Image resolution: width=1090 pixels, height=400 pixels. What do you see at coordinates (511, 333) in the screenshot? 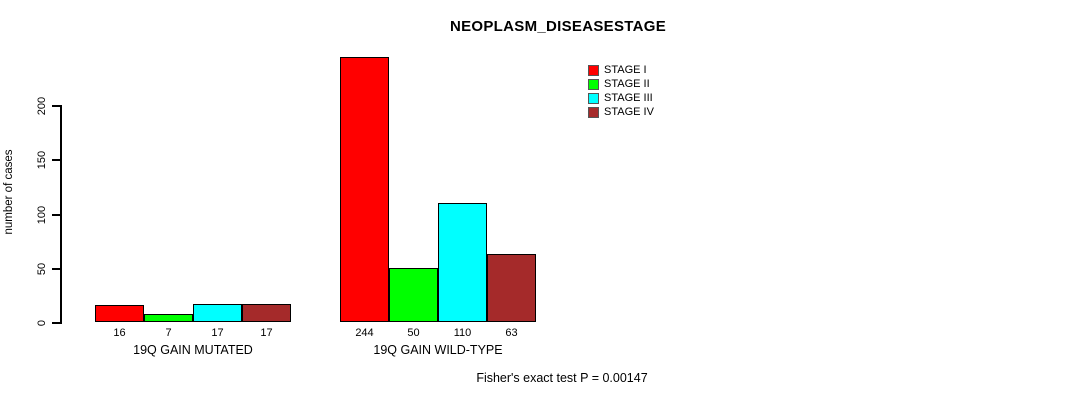
I see `bar-value-label: 63` at bounding box center [511, 333].